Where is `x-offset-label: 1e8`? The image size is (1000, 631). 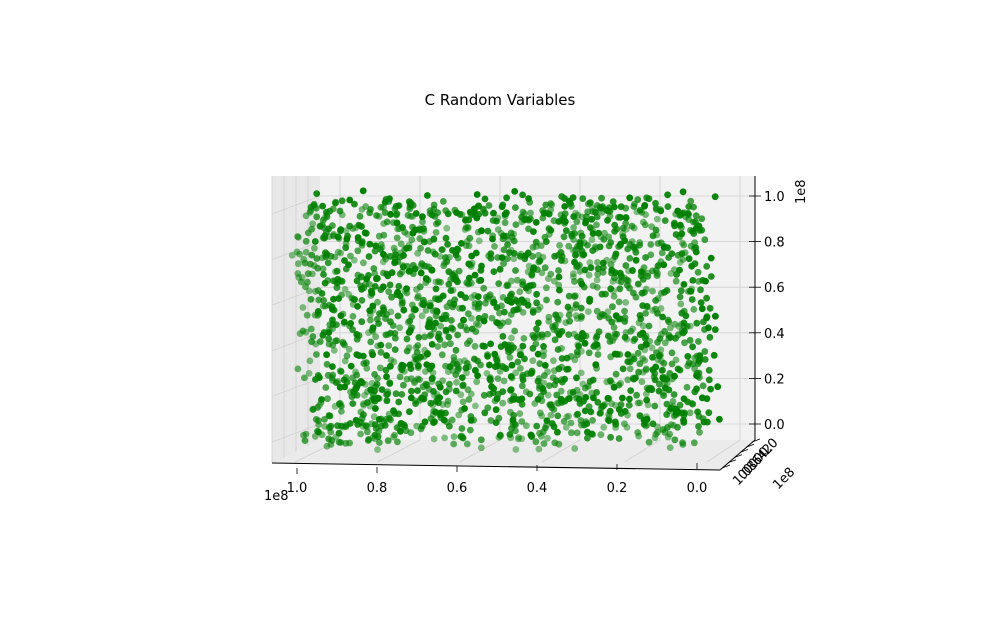 x-offset-label: 1e8 is located at coordinates (276, 496).